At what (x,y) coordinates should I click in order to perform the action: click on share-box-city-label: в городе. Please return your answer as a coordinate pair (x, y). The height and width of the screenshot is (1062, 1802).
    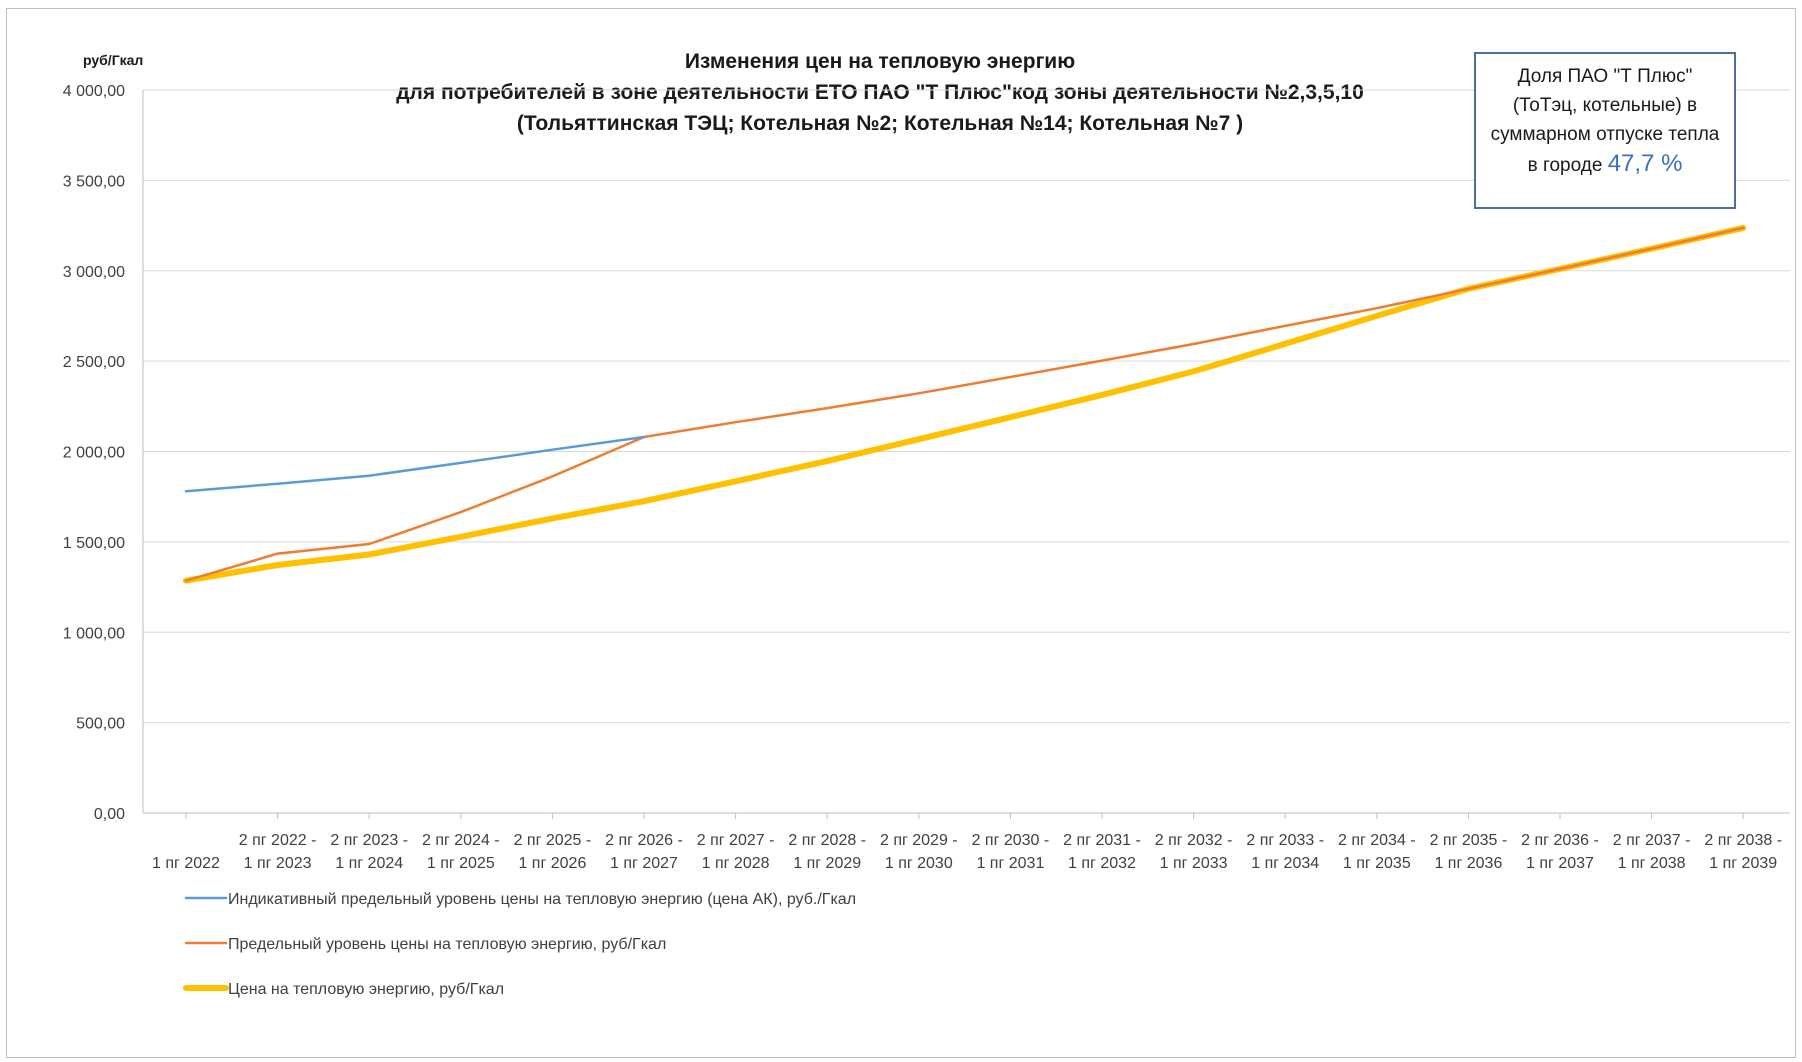
    Looking at the image, I should click on (1567, 165).